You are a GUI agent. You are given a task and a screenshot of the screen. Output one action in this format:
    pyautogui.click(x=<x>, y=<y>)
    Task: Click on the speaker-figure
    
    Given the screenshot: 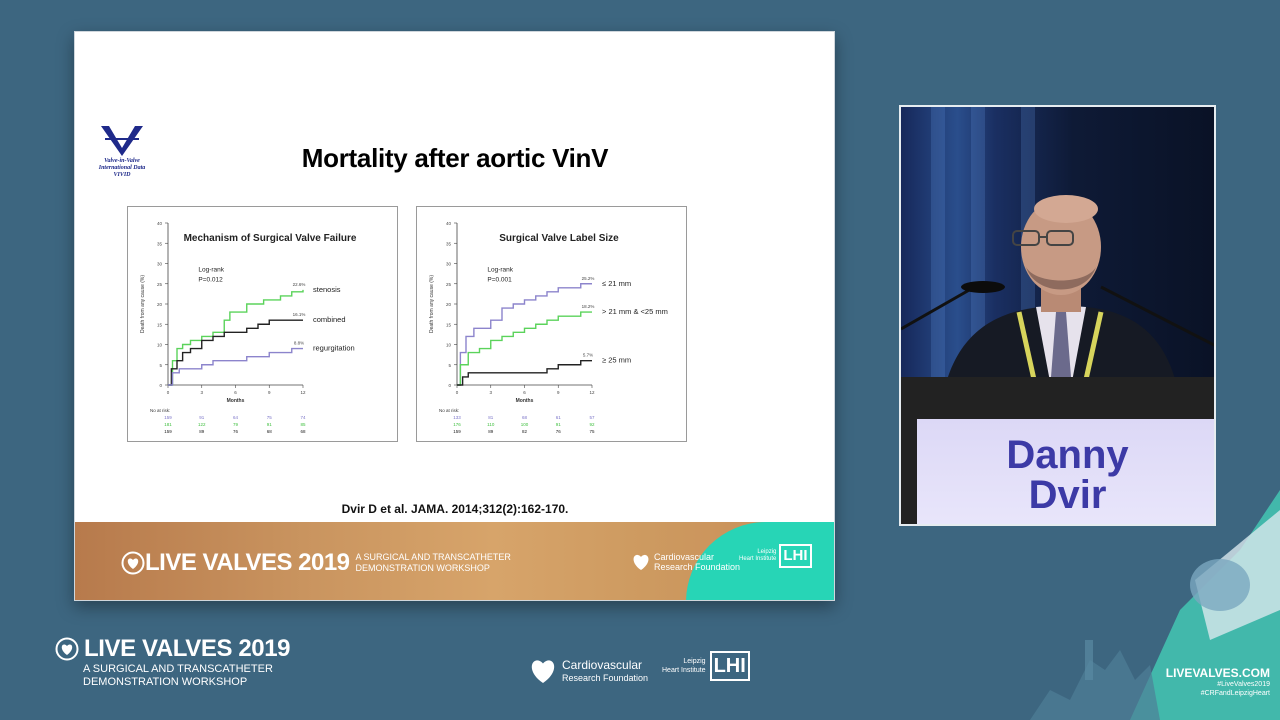 What is the action you would take?
    pyautogui.click(x=1057, y=301)
    